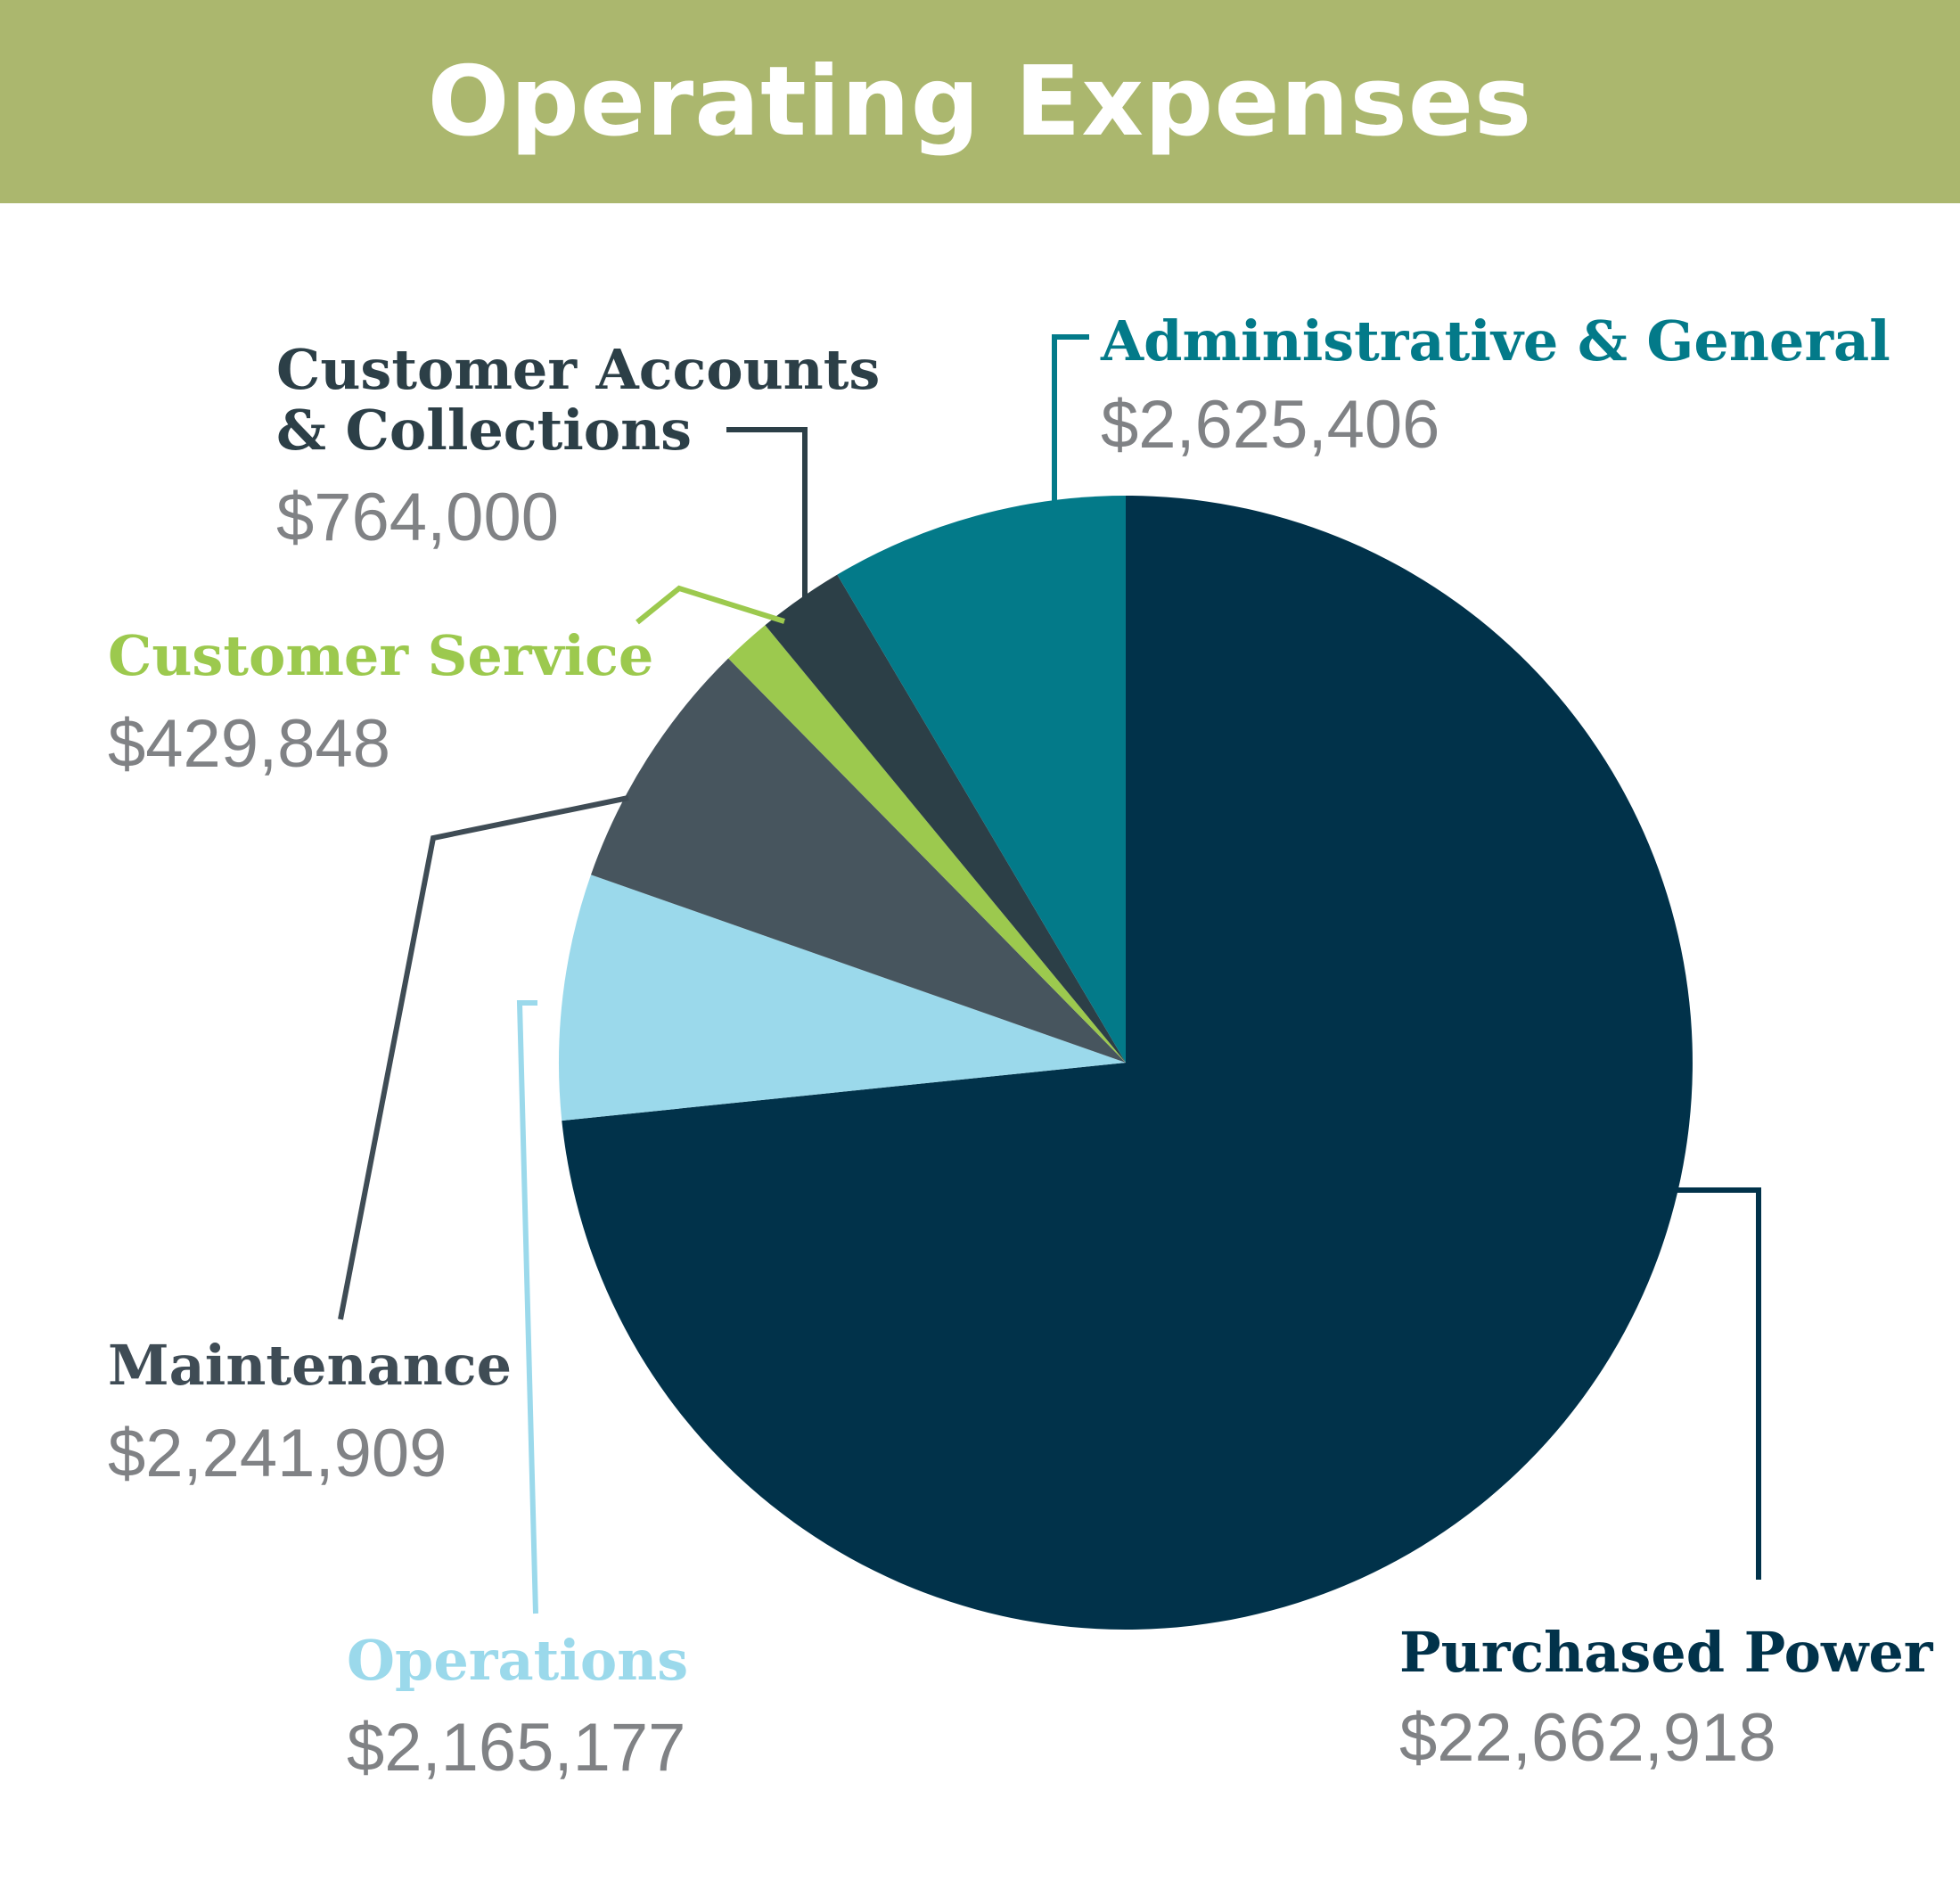 Image resolution: width=1960 pixels, height=1889 pixels. Describe the element at coordinates (1667, 1652) in the screenshot. I see `label-name-purchased-power: Purchased Power` at that location.